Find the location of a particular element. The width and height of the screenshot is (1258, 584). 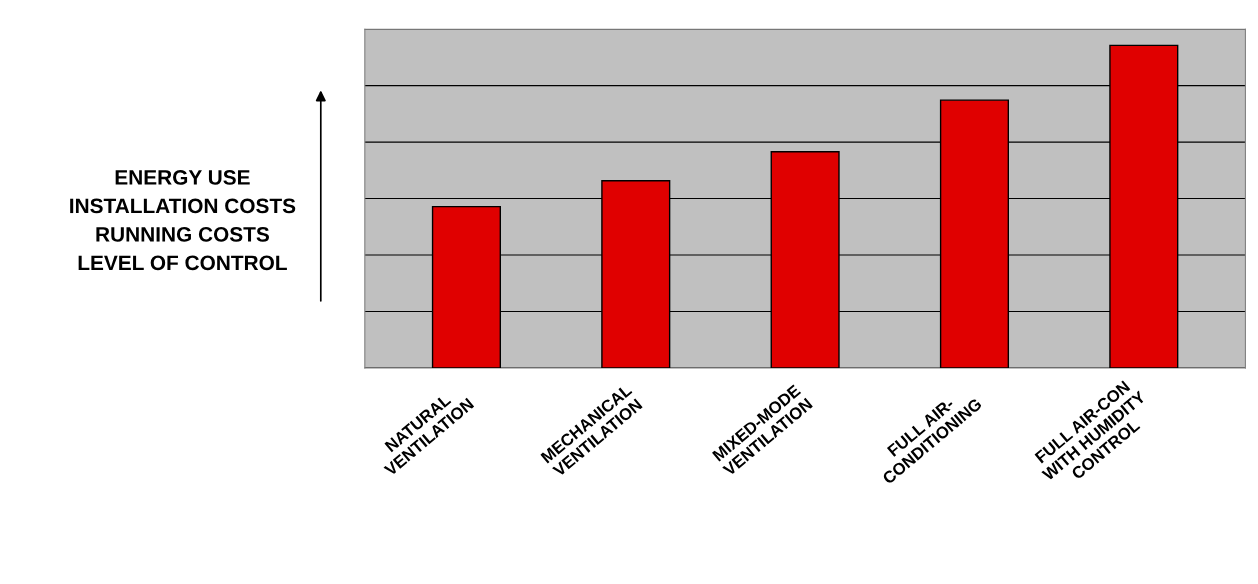

y-axis-title: ENERGY USE INSTALLATION COSTS RUNNING COSTS LEVEL OF CONTROL is located at coordinates (183, 220).